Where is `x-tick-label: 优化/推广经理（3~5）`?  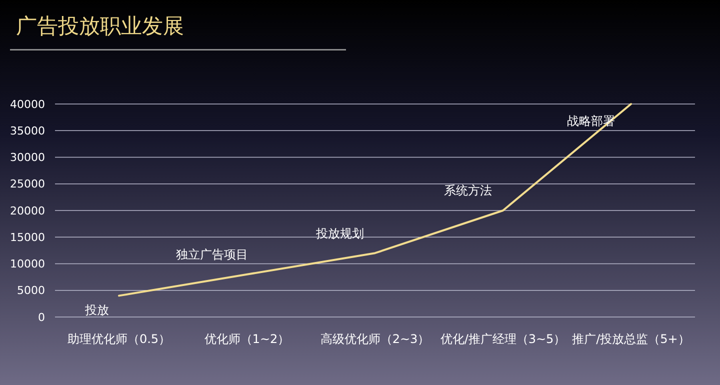
x-tick-label: 优化/推广经理（3~5） is located at coordinates (503, 339).